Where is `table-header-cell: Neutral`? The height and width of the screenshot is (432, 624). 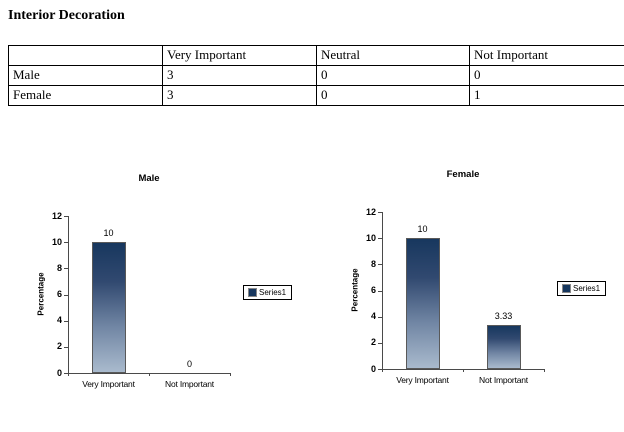
table-header-cell: Neutral is located at coordinates (393, 55).